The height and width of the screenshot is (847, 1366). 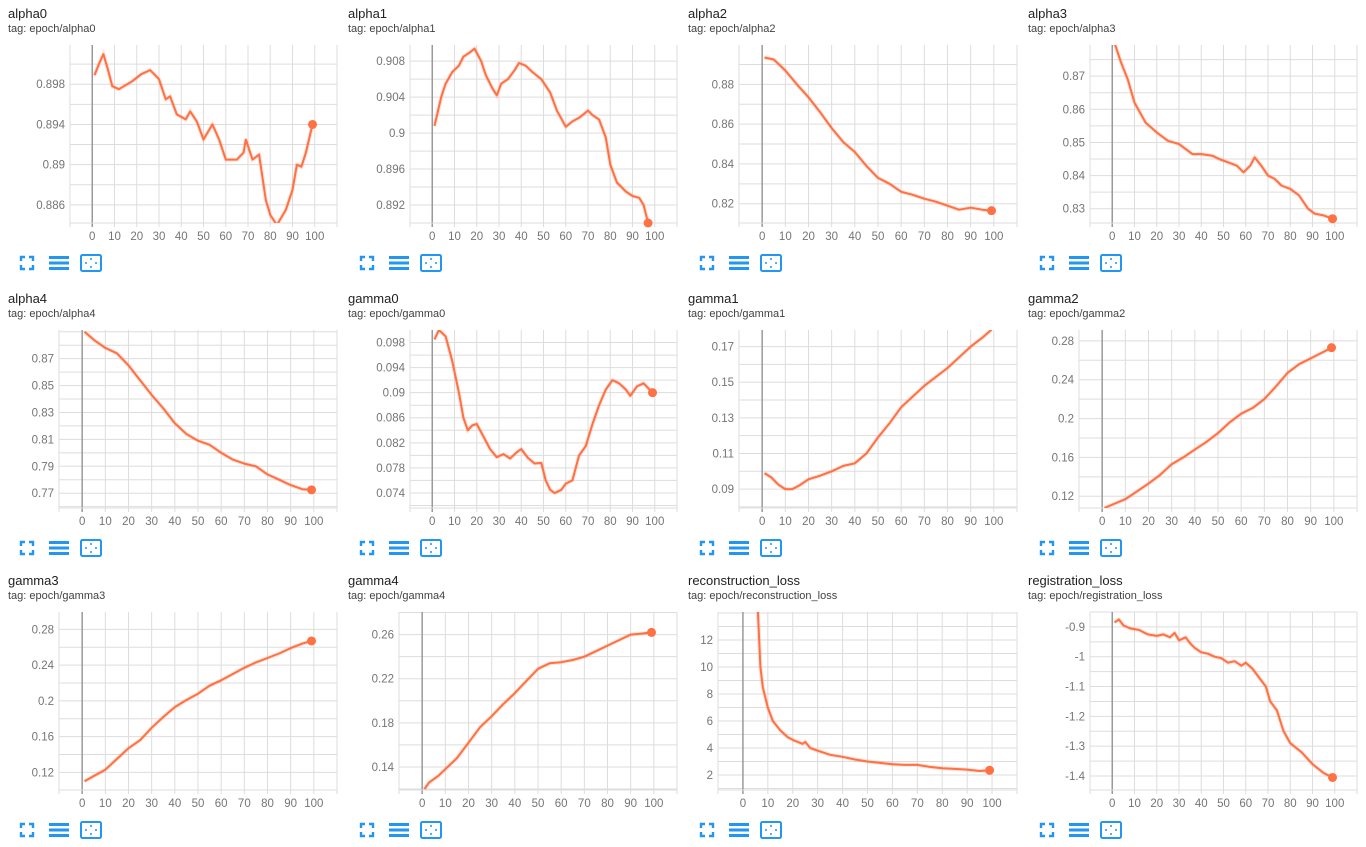 I want to click on y-tick-label: 0.894, so click(x=50, y=125).